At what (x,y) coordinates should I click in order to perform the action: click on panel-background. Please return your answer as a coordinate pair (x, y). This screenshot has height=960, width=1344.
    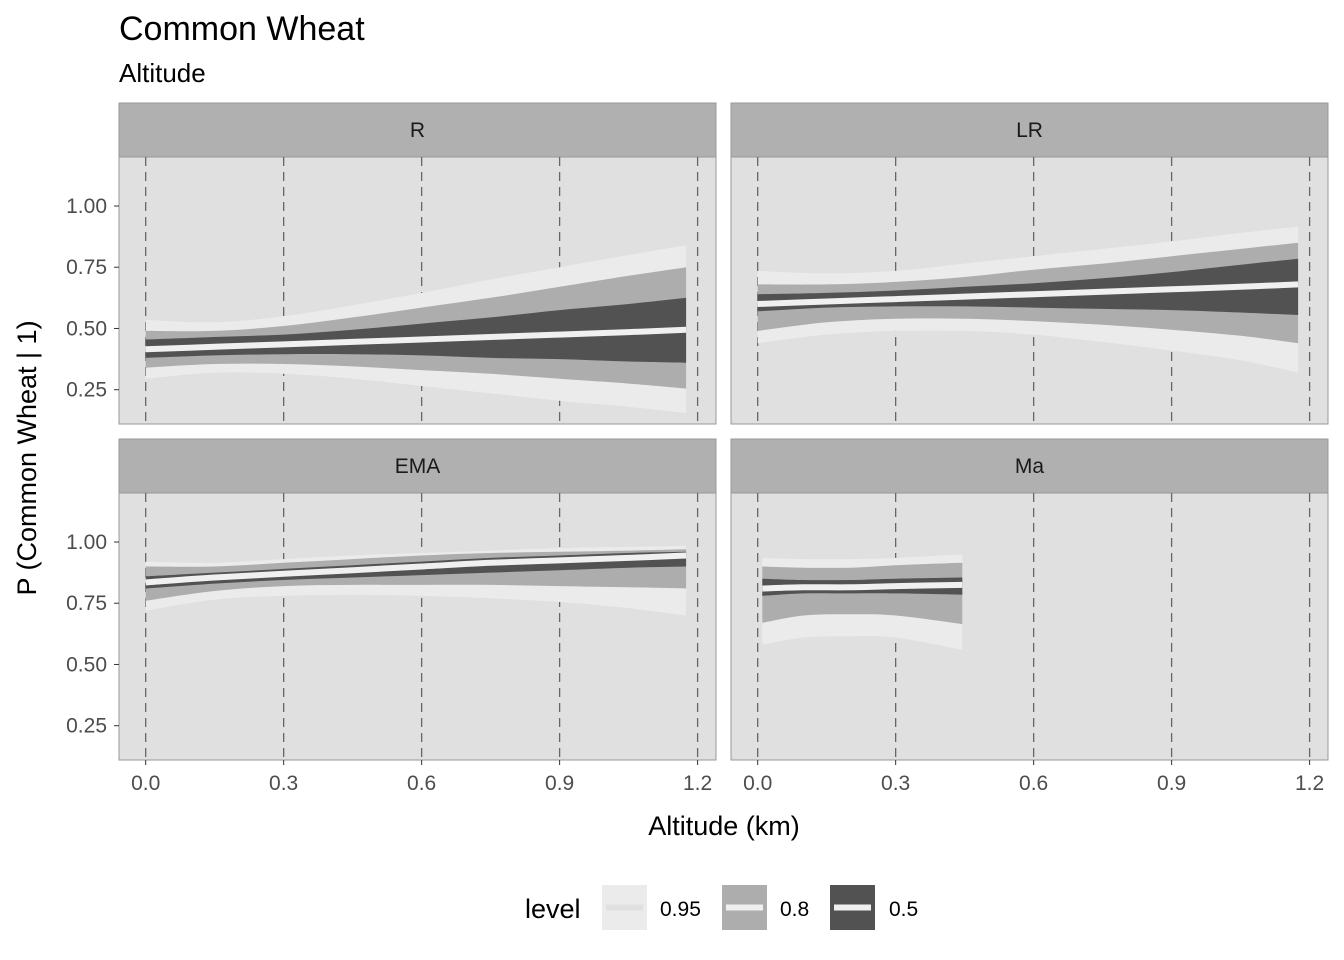
    Looking at the image, I should click on (417, 626).